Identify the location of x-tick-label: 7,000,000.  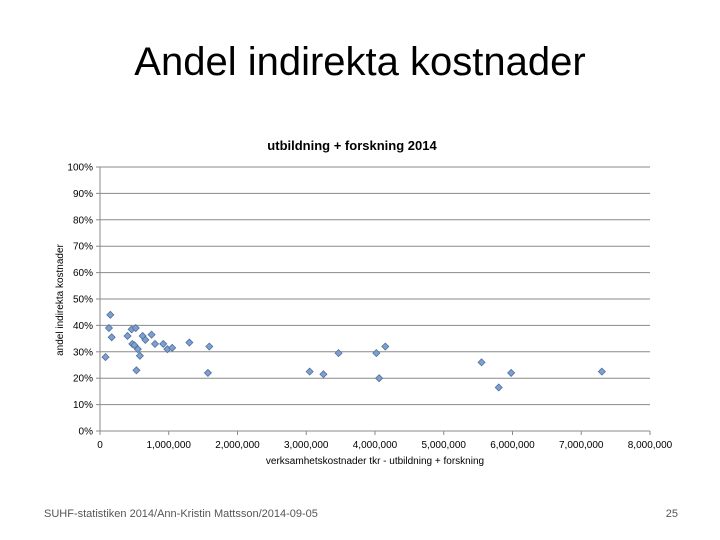
(581, 445).